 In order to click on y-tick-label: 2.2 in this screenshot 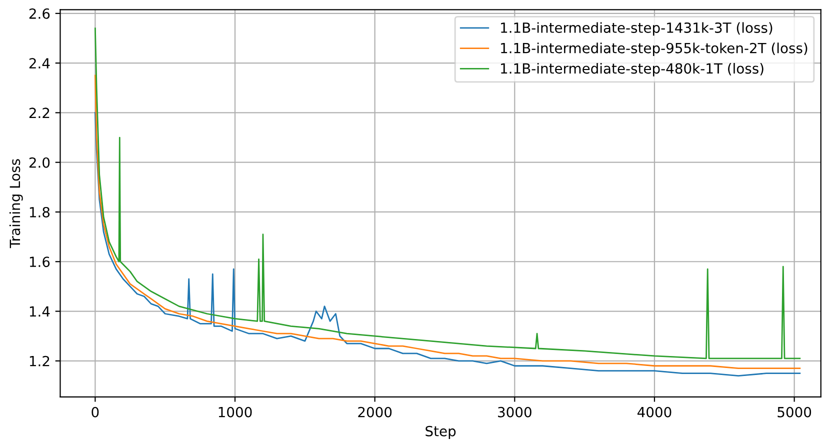, I will do `click(39, 113)`.